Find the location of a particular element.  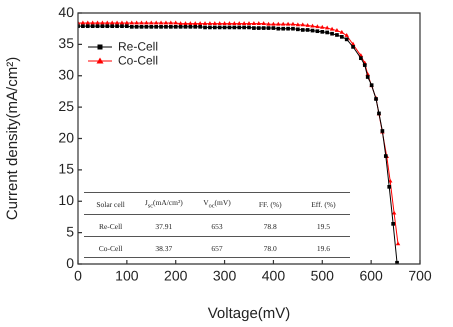

x-tick-label: 400 is located at coordinates (274, 275).